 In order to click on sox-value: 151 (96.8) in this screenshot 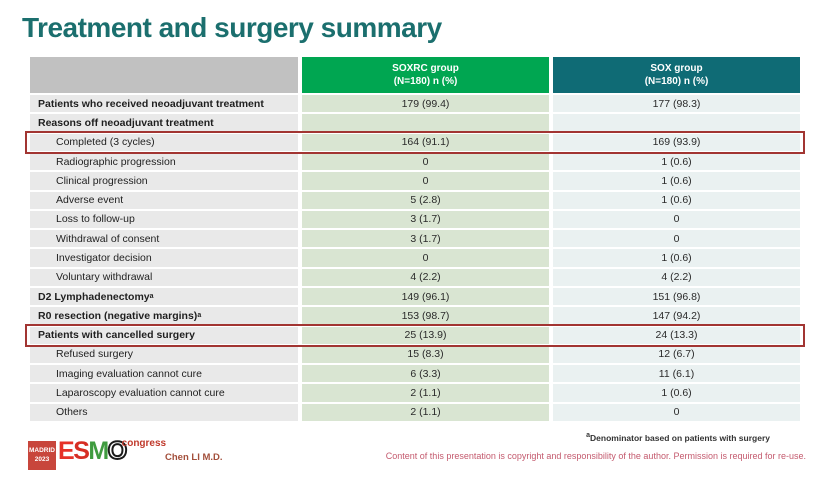, I will do `click(676, 297)`.